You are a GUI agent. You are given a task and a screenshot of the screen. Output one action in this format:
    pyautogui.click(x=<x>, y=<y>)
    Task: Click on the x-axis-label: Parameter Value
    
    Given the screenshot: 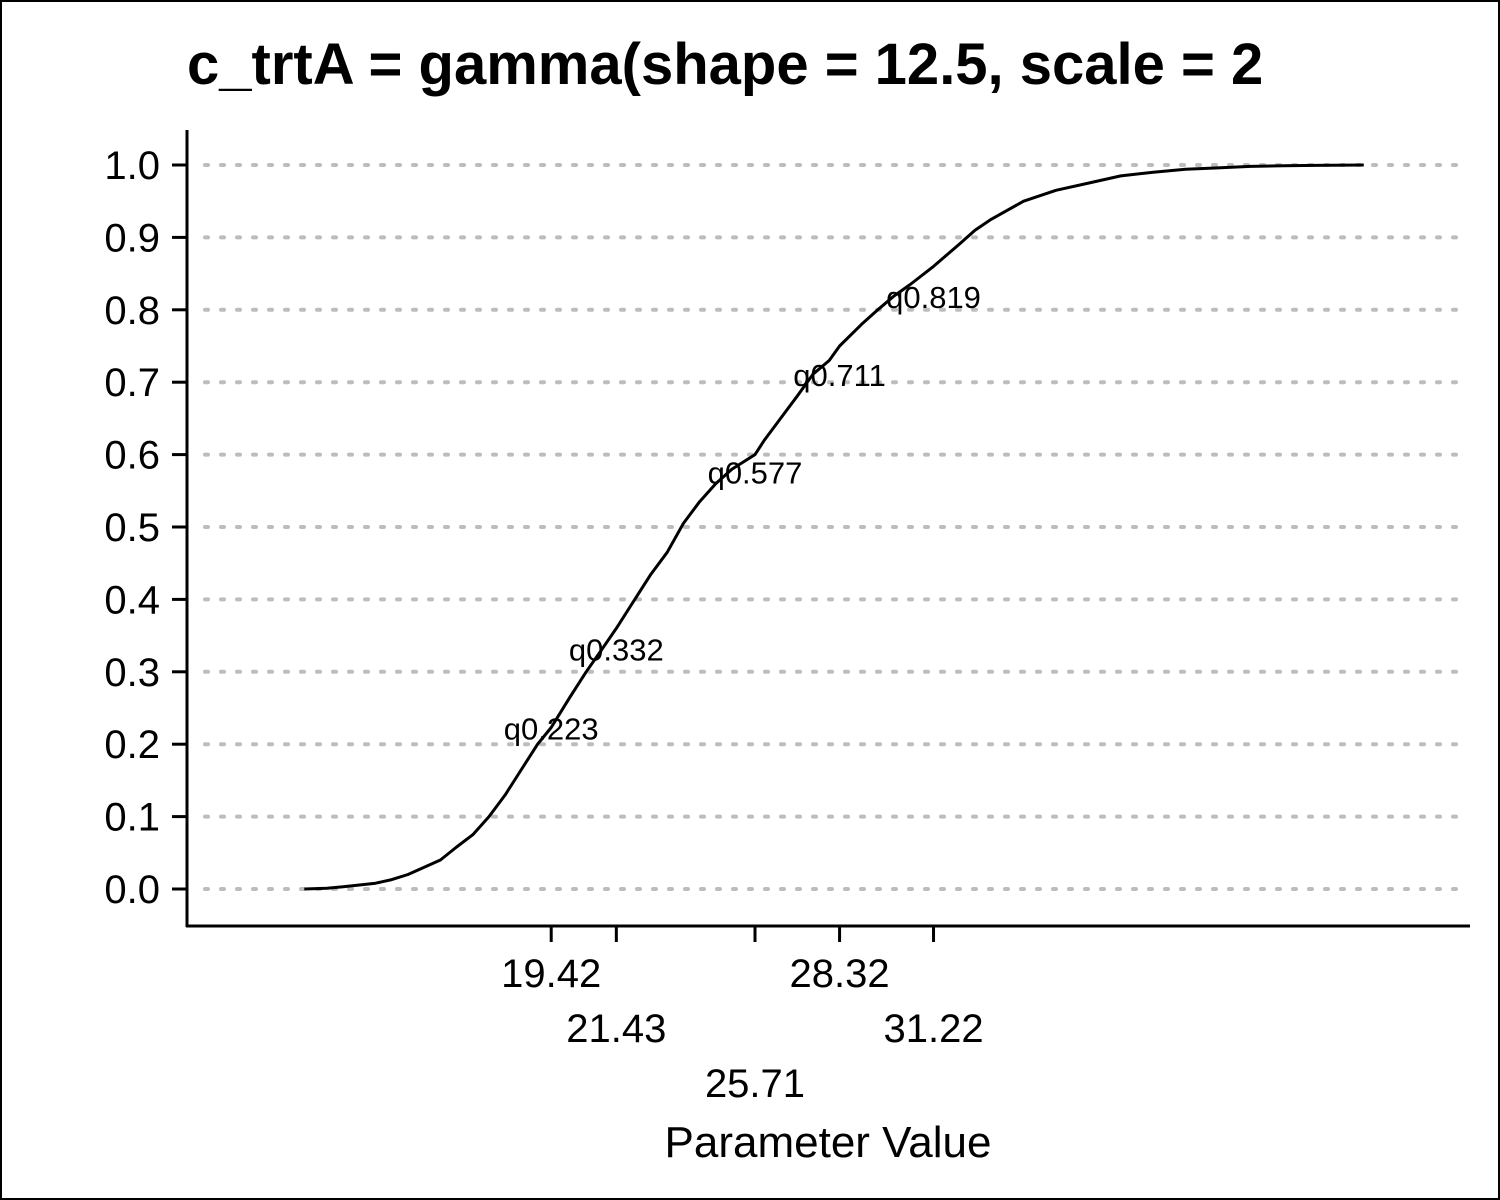 What is the action you would take?
    pyautogui.click(x=828, y=1142)
    